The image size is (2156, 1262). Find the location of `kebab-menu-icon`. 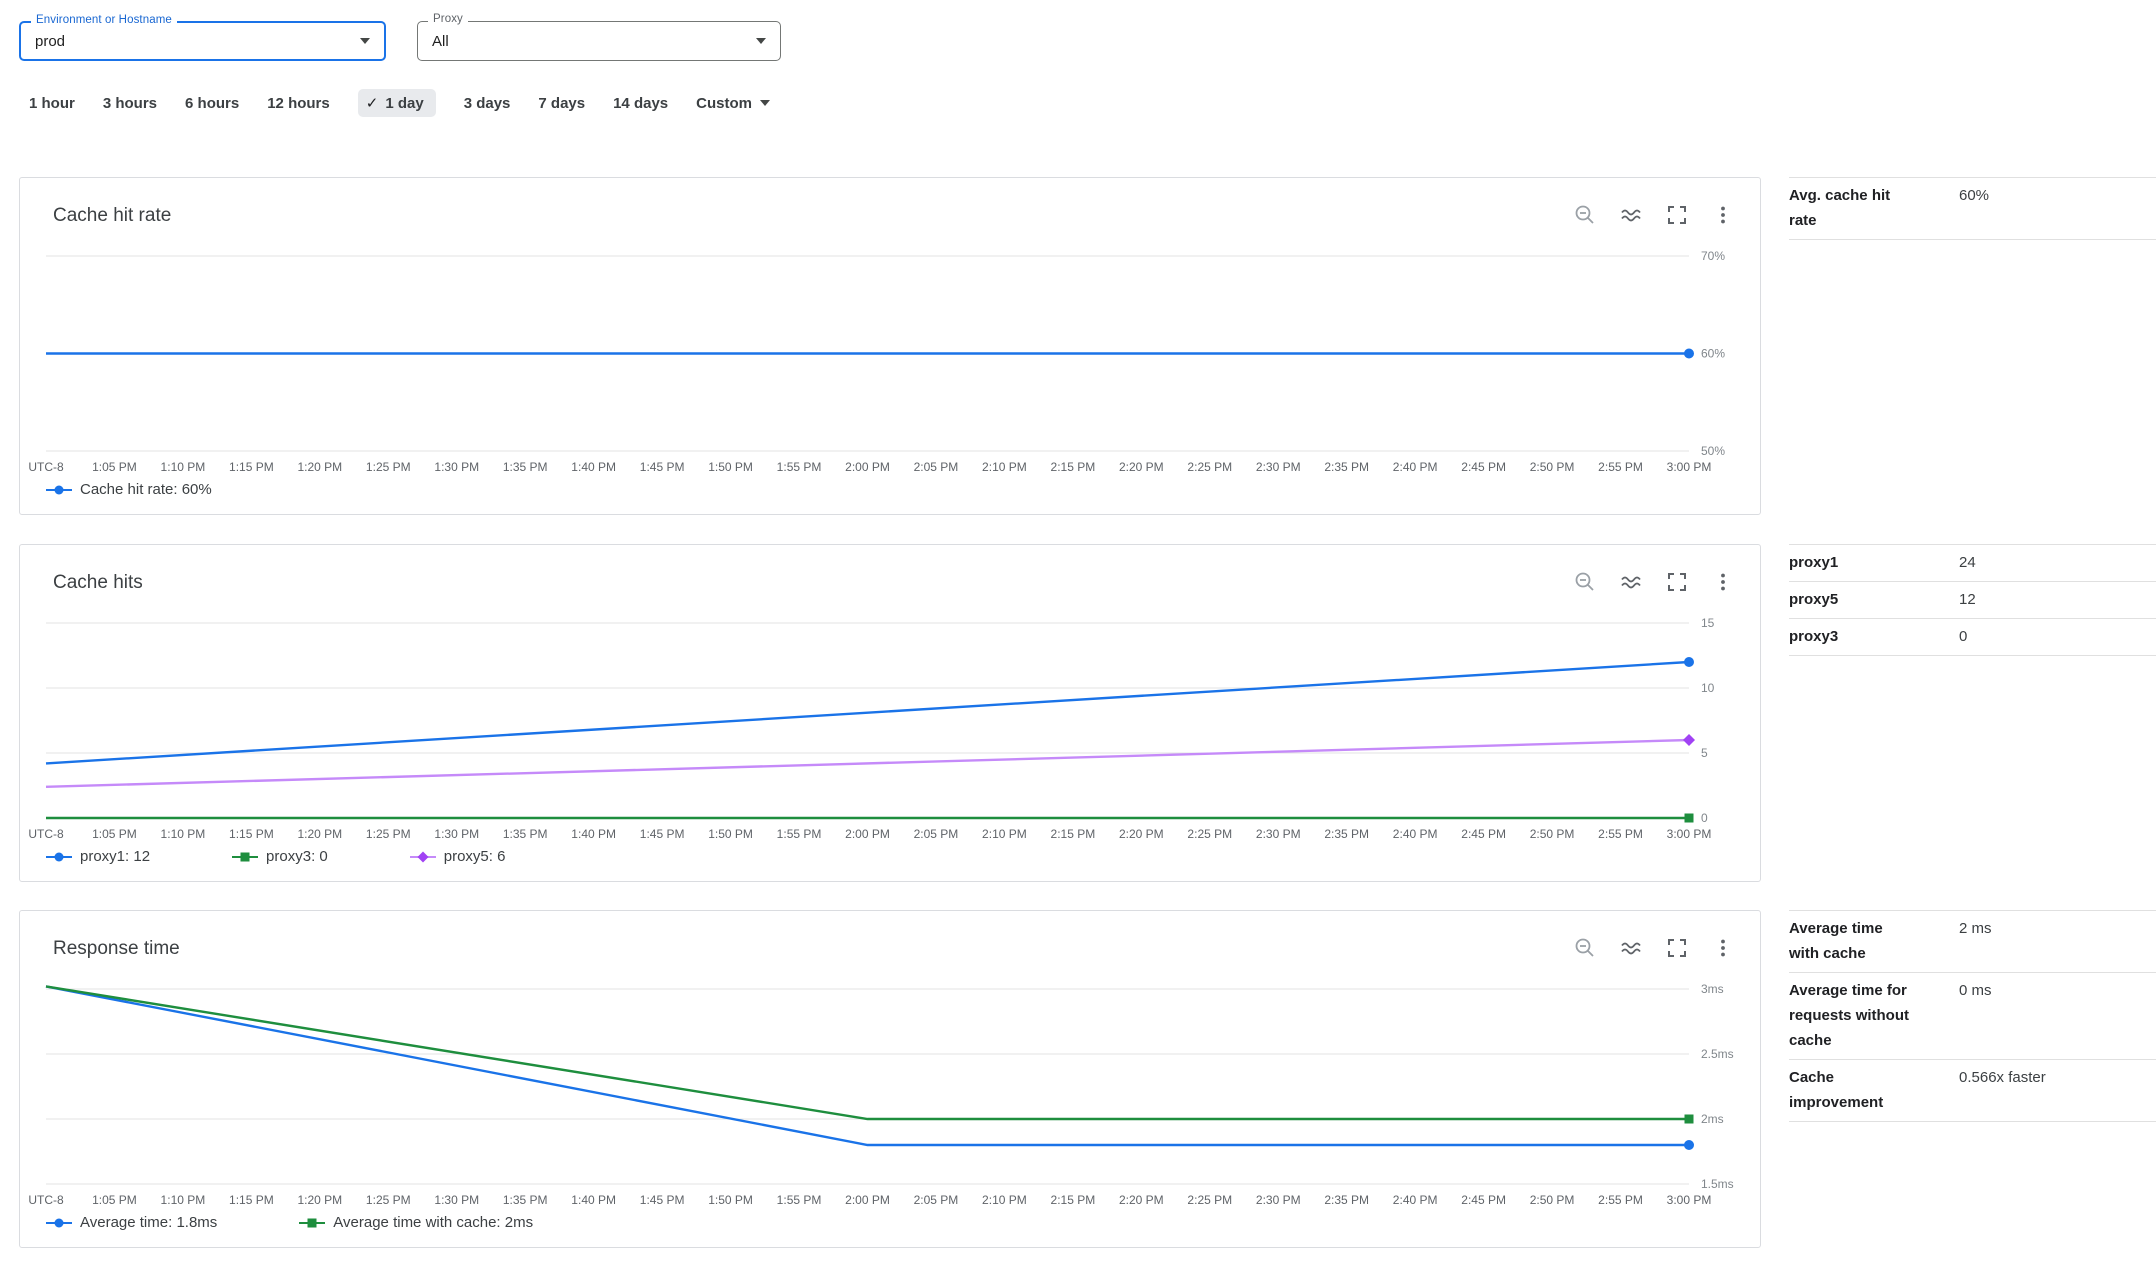

kebab-menu-icon is located at coordinates (1723, 948).